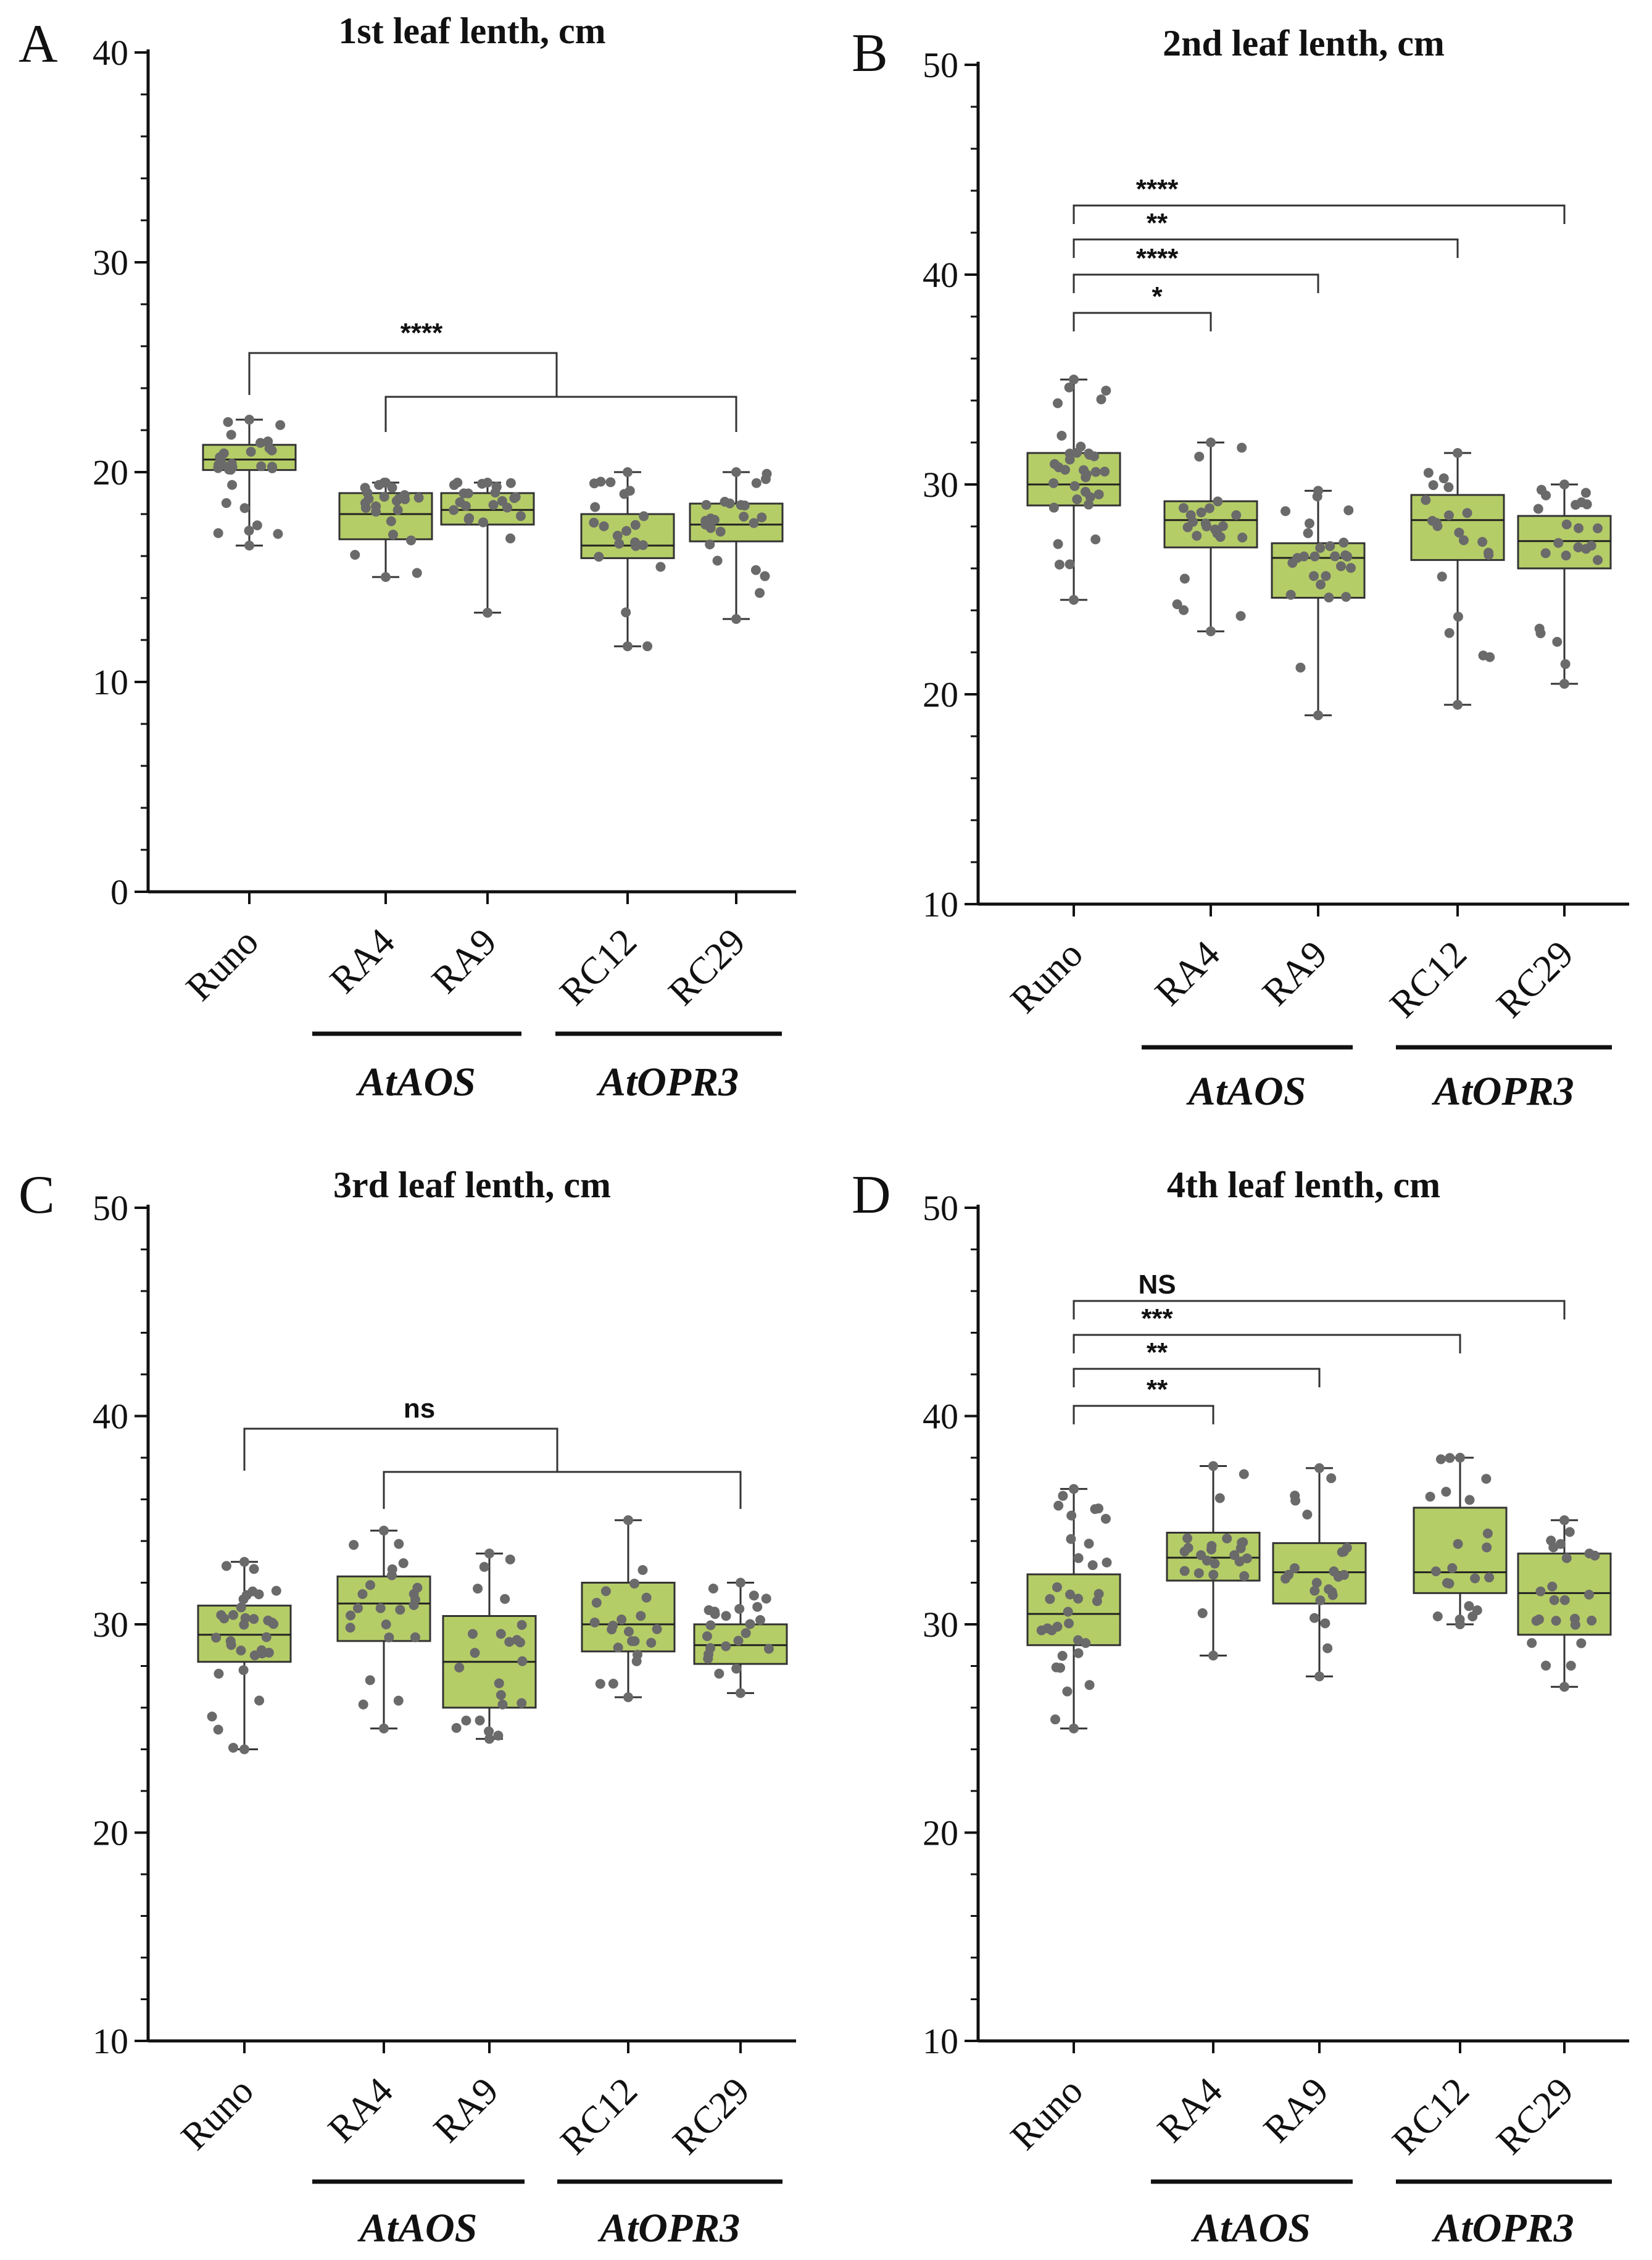 Image resolution: width=1652 pixels, height=2260 pixels. Describe the element at coordinates (1267, 1343) in the screenshot. I see `bracket-line` at that location.